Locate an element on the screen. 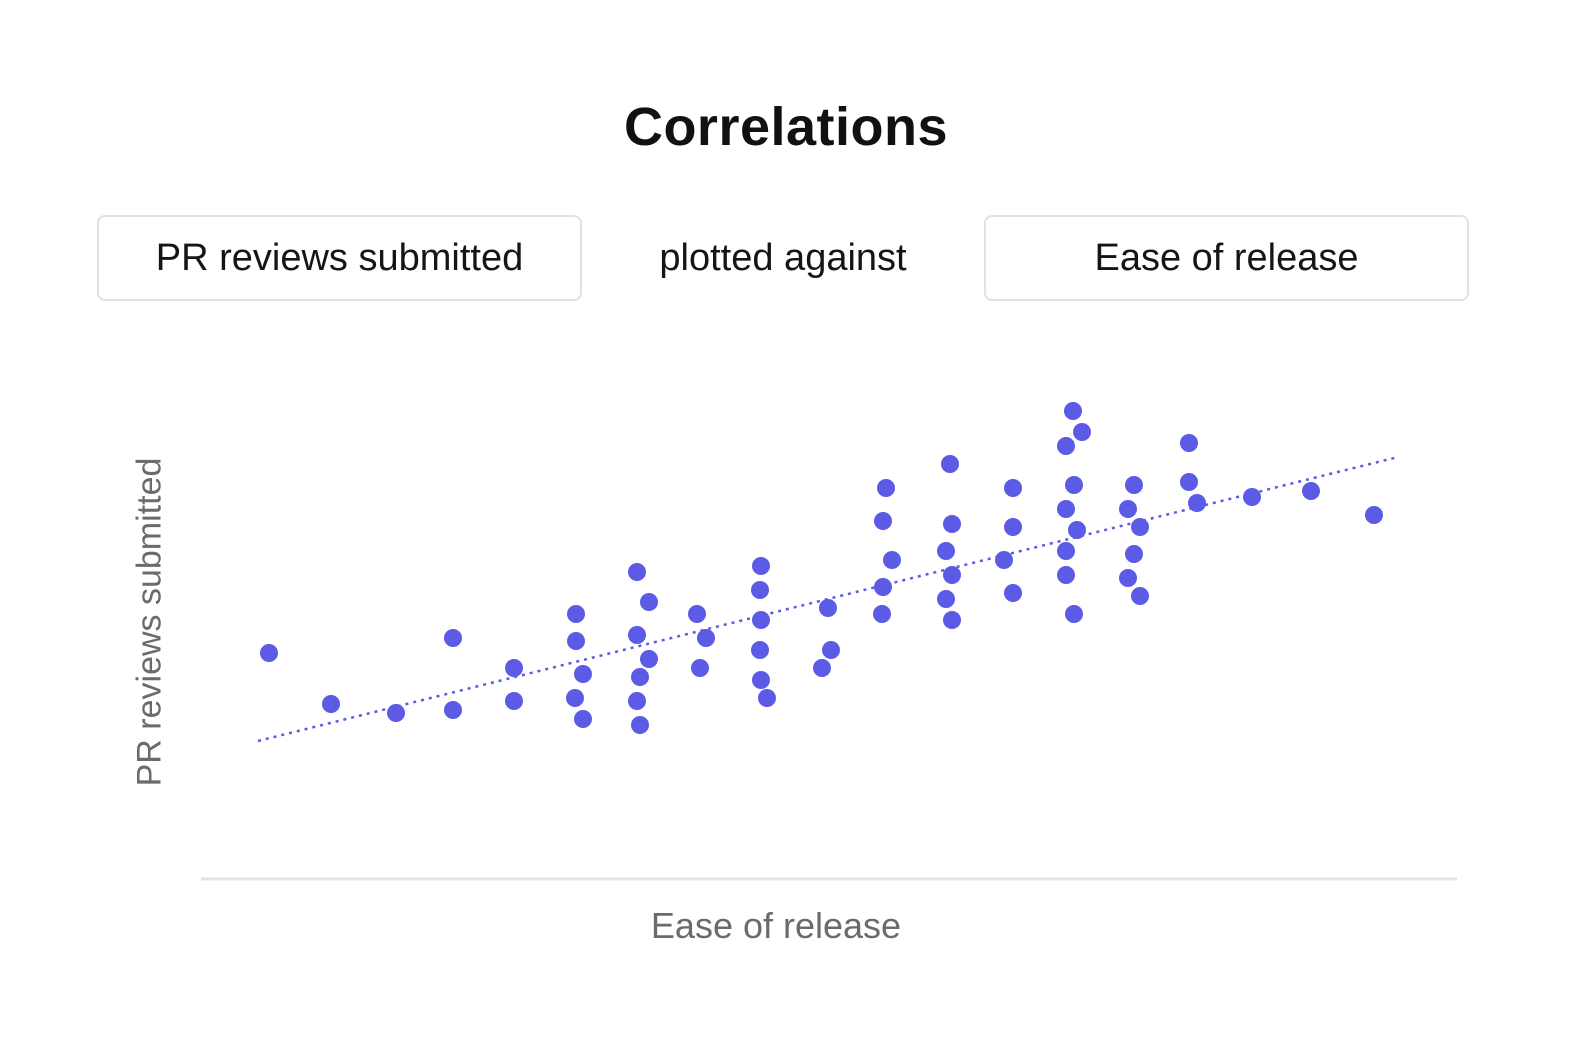 The image size is (1572, 1050). x-axis-label: Ease of release is located at coordinates (776, 925).